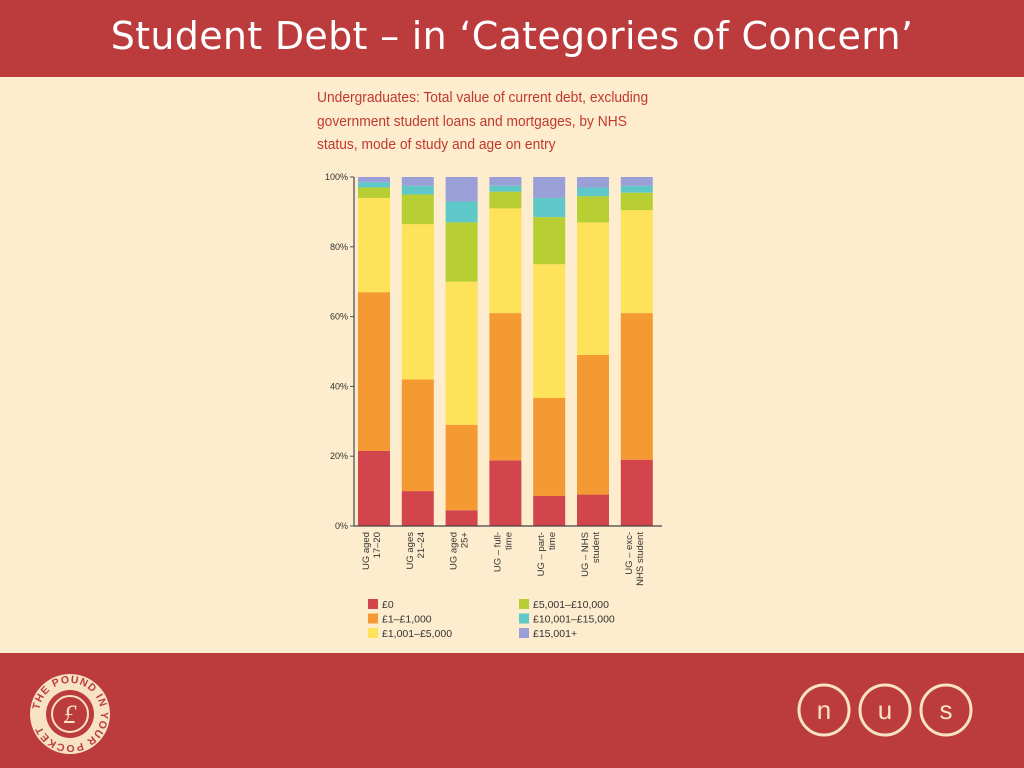 This screenshot has width=1024, height=768. I want to click on x-tick-label: UG – part-, so click(541, 554).